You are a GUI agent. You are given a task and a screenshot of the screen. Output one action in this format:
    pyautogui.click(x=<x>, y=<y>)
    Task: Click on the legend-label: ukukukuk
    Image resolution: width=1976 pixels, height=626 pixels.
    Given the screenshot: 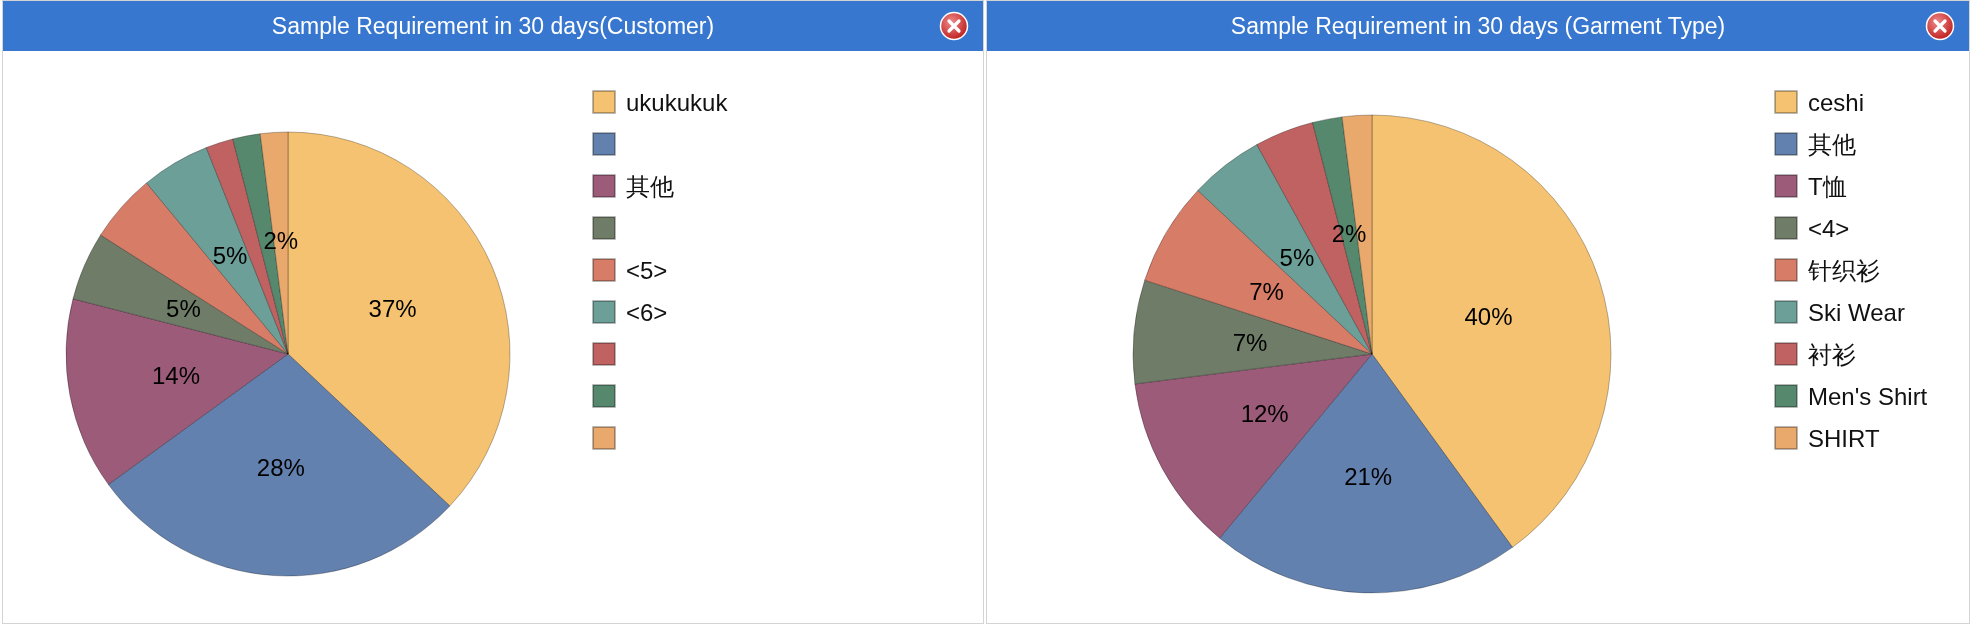 What is the action you would take?
    pyautogui.click(x=677, y=102)
    